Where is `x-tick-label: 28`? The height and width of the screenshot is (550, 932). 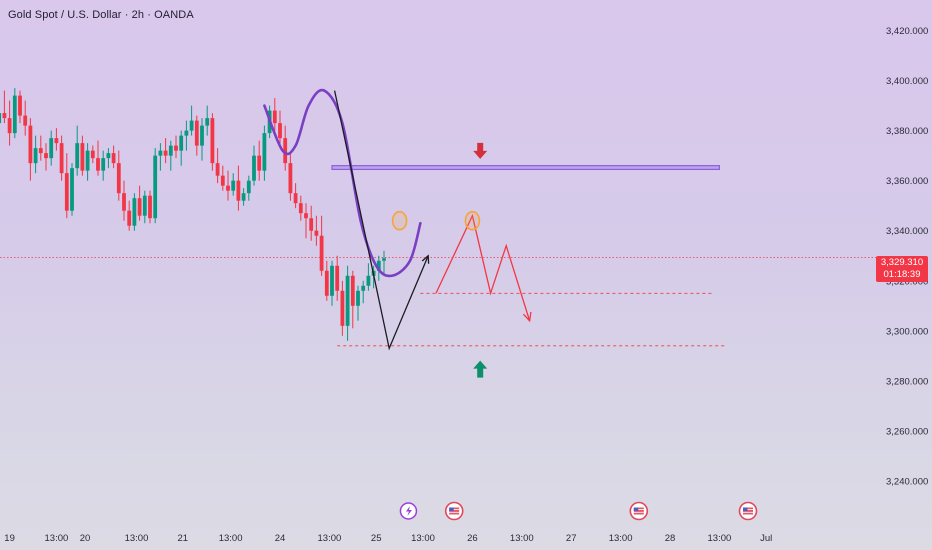 x-tick-label: 28 is located at coordinates (670, 538).